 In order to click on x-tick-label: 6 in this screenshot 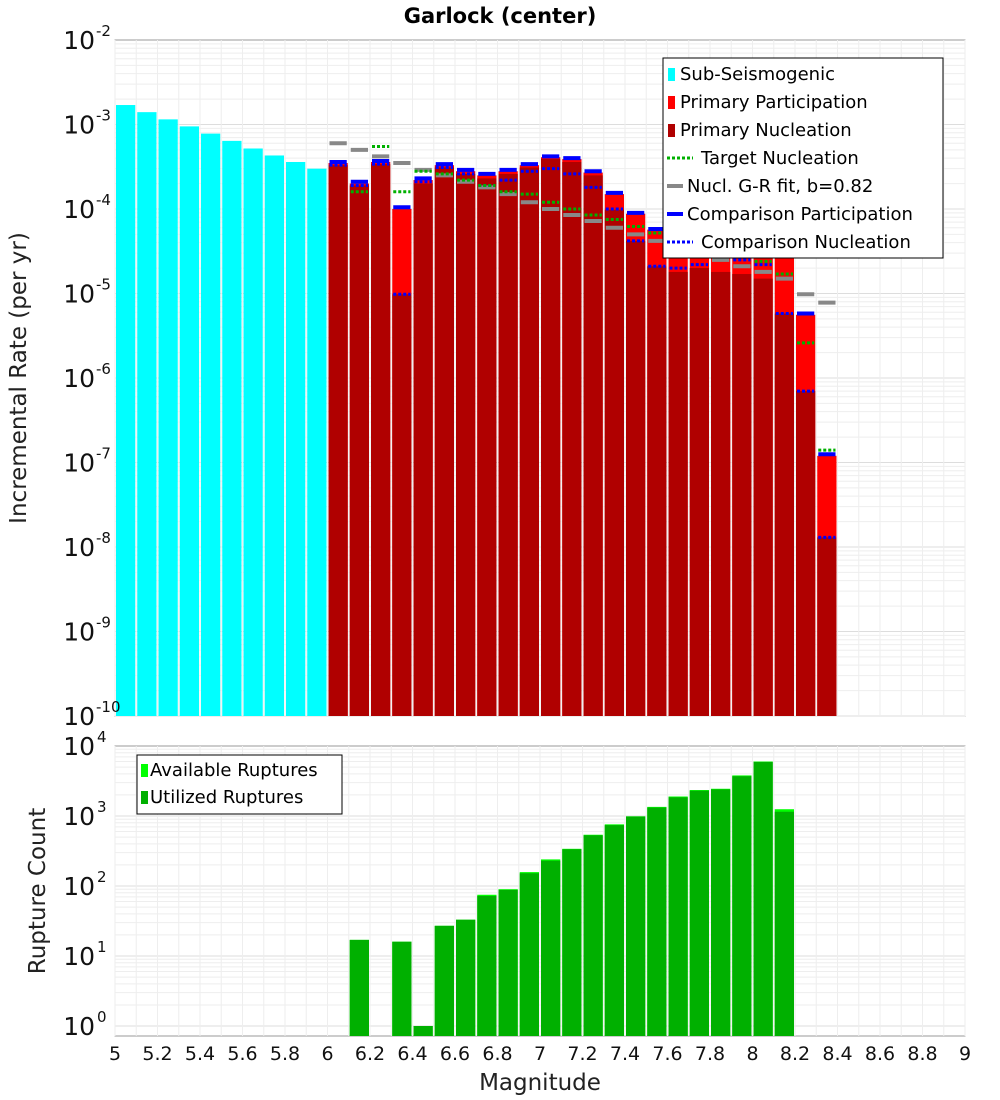, I will do `click(327, 1054)`.